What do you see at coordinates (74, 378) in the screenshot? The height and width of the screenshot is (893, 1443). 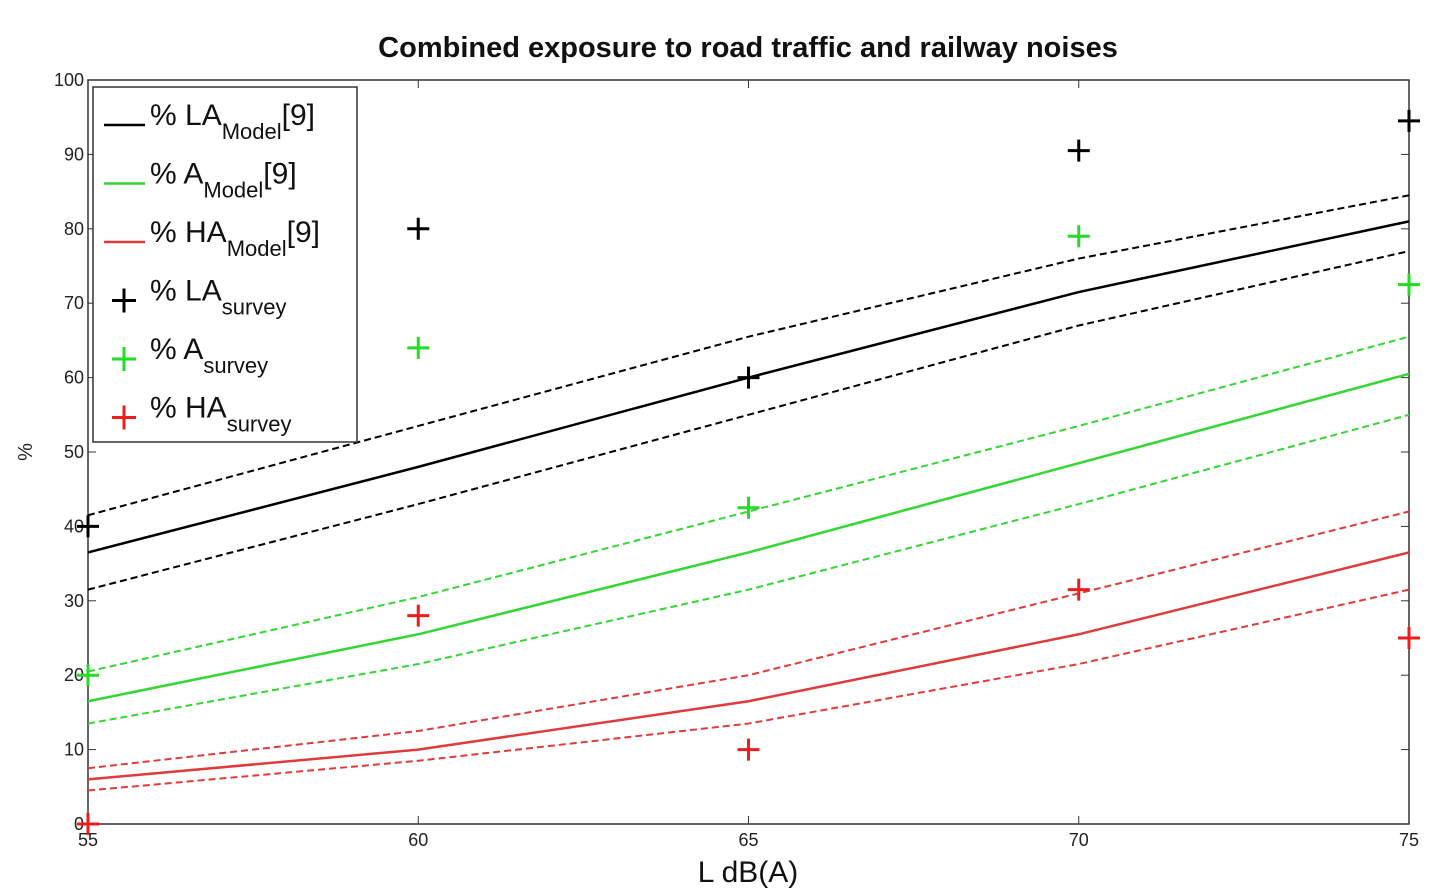 I see `y-tick-label: 60` at bounding box center [74, 378].